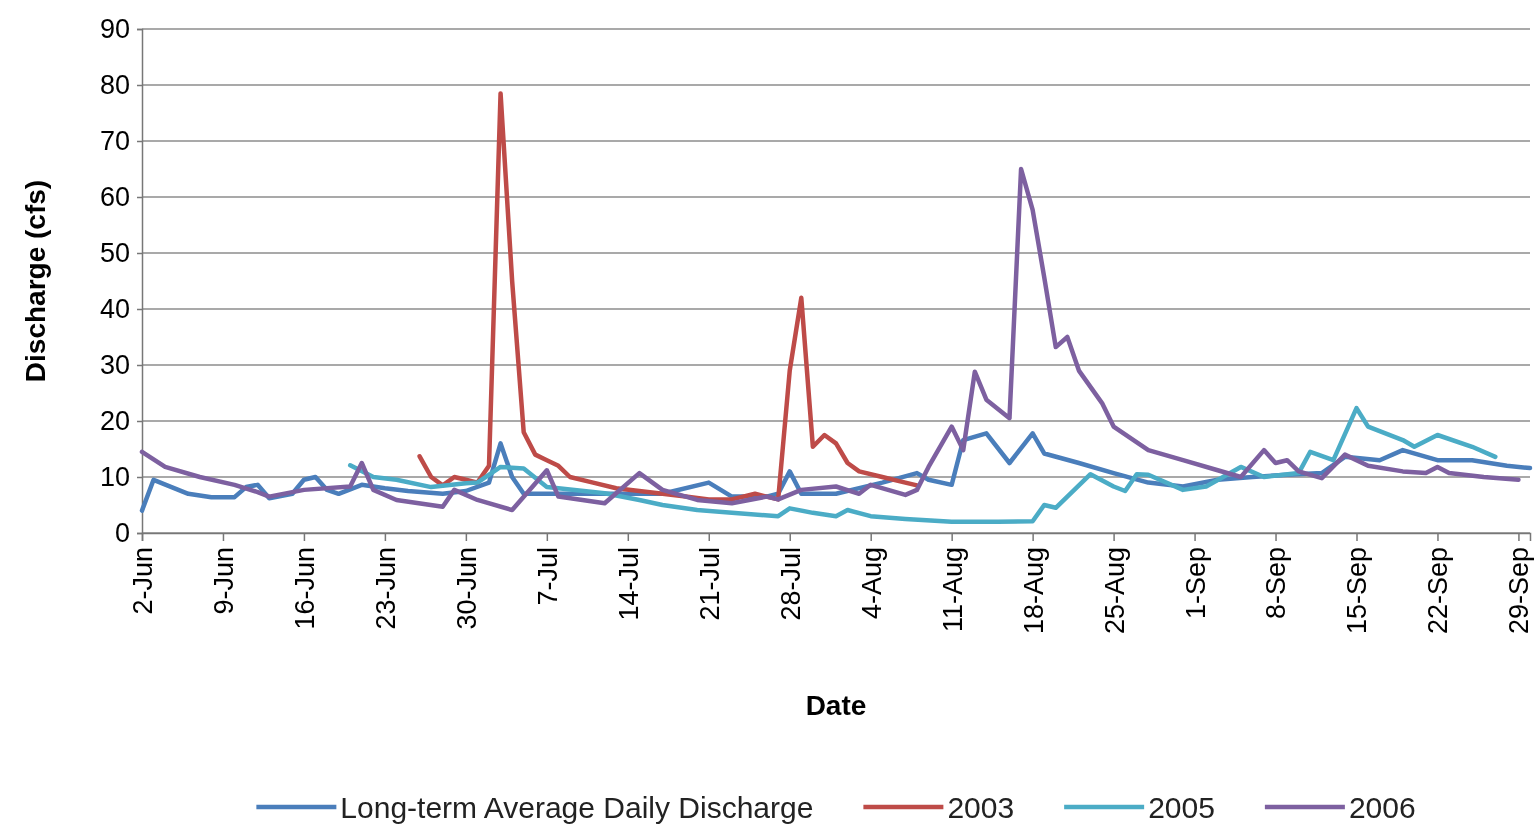  Describe the element at coordinates (466, 588) in the screenshot. I see `x-tick-label: 30-Jun` at that location.